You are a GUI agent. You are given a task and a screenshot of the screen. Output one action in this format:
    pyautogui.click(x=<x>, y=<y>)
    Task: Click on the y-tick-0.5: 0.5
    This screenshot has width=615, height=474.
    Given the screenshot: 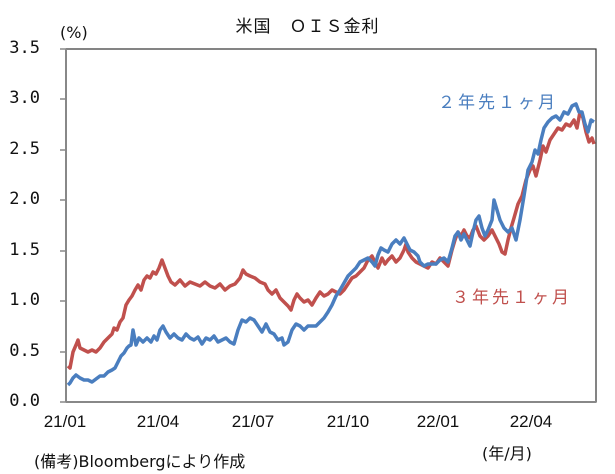 What is the action you would take?
    pyautogui.click(x=24, y=351)
    